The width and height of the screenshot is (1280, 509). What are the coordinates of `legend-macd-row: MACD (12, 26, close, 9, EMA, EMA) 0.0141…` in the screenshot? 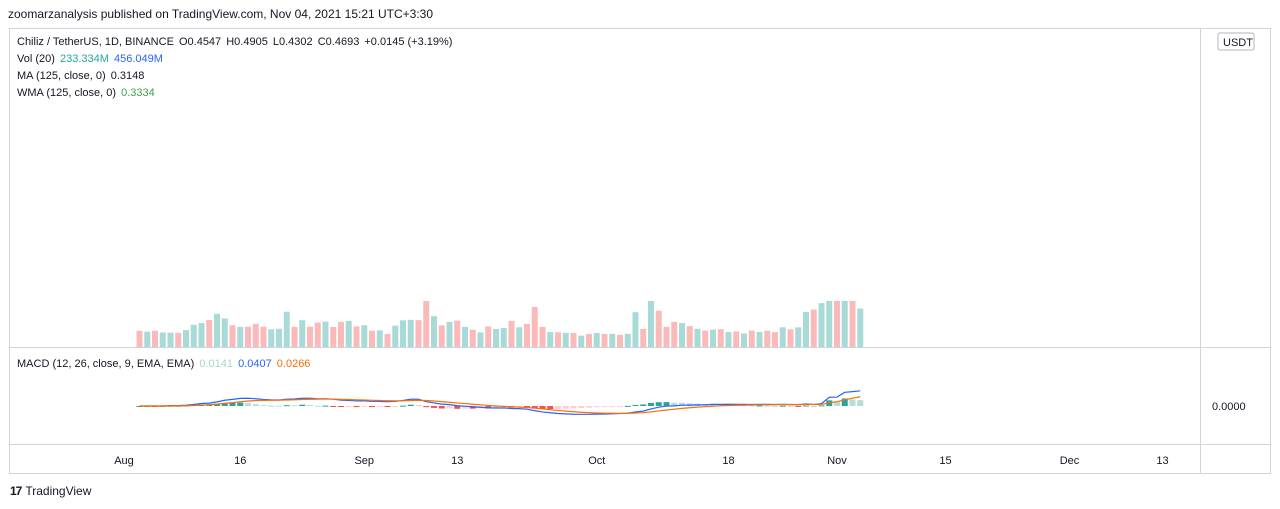 It's located at (164, 364).